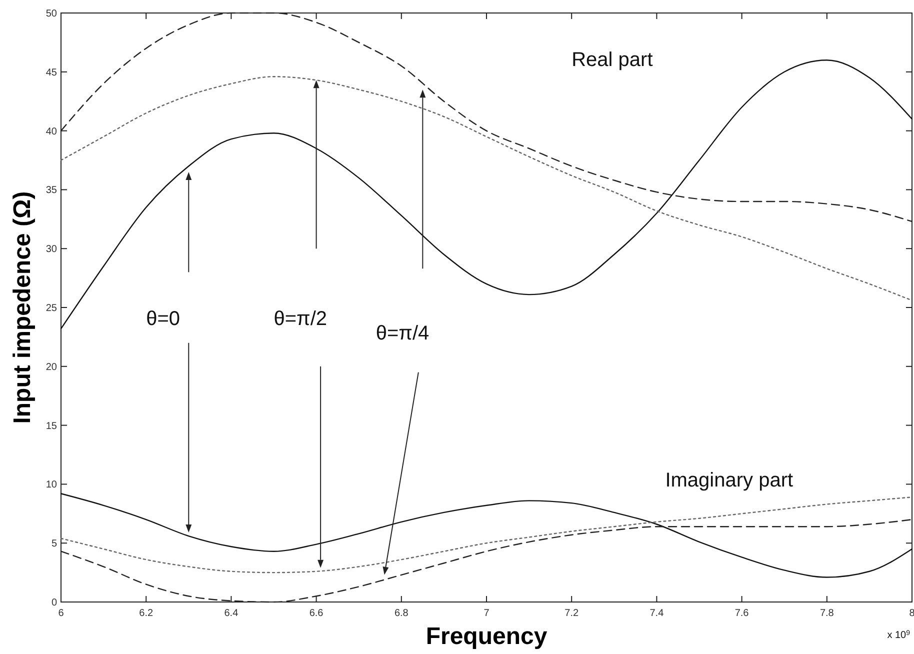 The width and height of the screenshot is (914, 654). I want to click on annotation: θ=π/4, so click(403, 333).